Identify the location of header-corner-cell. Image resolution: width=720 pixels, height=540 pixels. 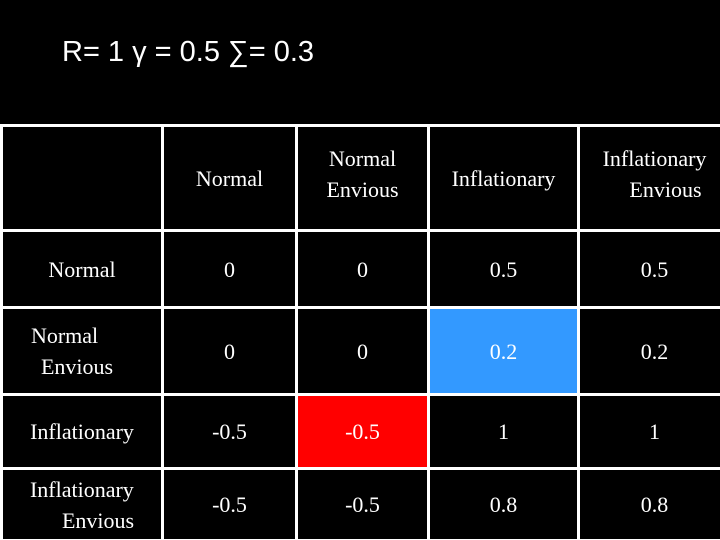
(82, 178).